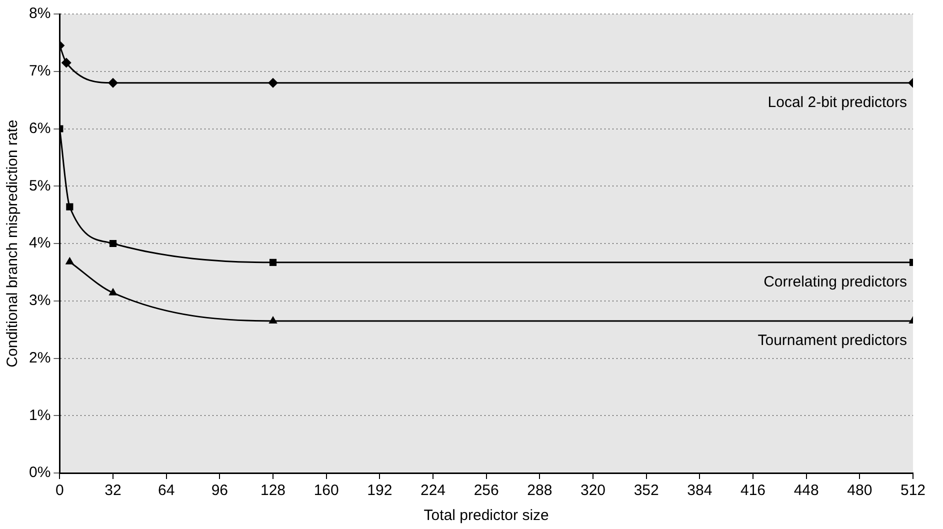  I want to click on annotation: Correlating predictors, so click(835, 282).